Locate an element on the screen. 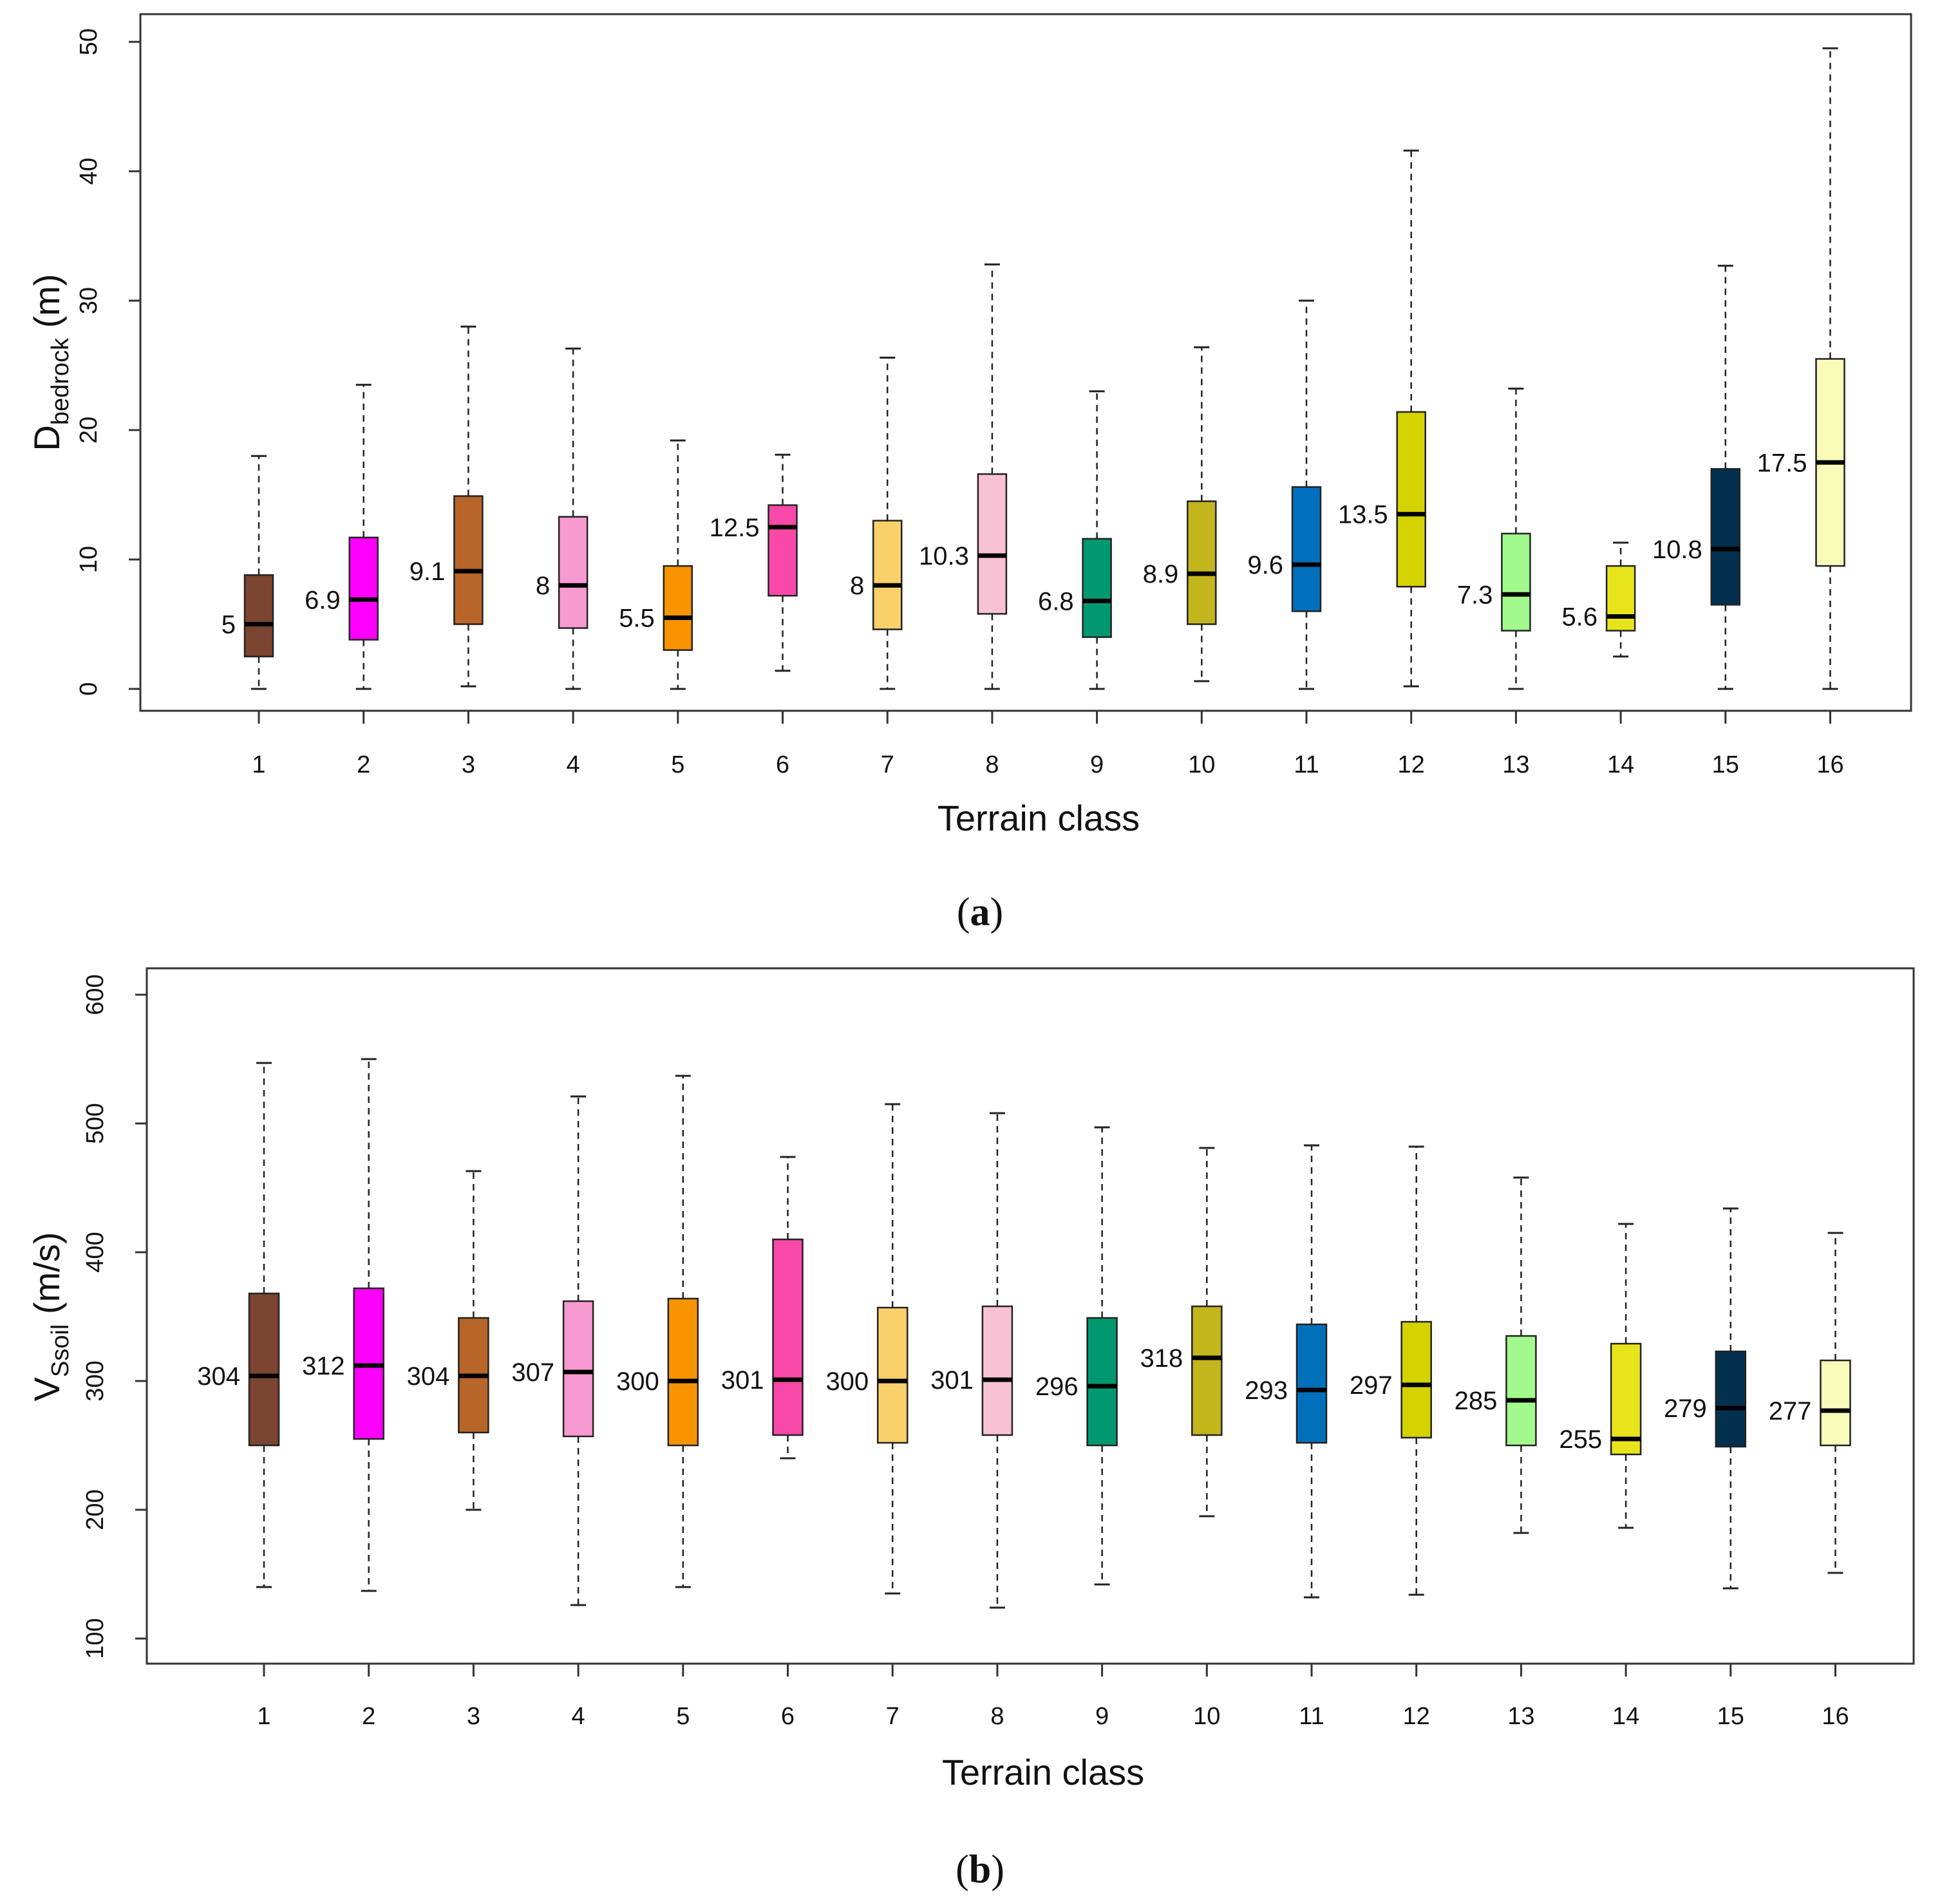 This screenshot has height=1898, width=1960. y-tick-label: 20 is located at coordinates (88, 430).